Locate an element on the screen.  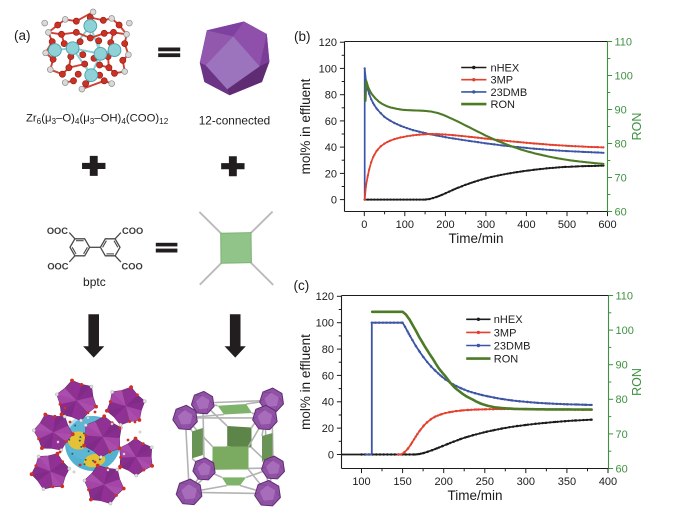
svg-text: 250 is located at coordinates (485, 482).